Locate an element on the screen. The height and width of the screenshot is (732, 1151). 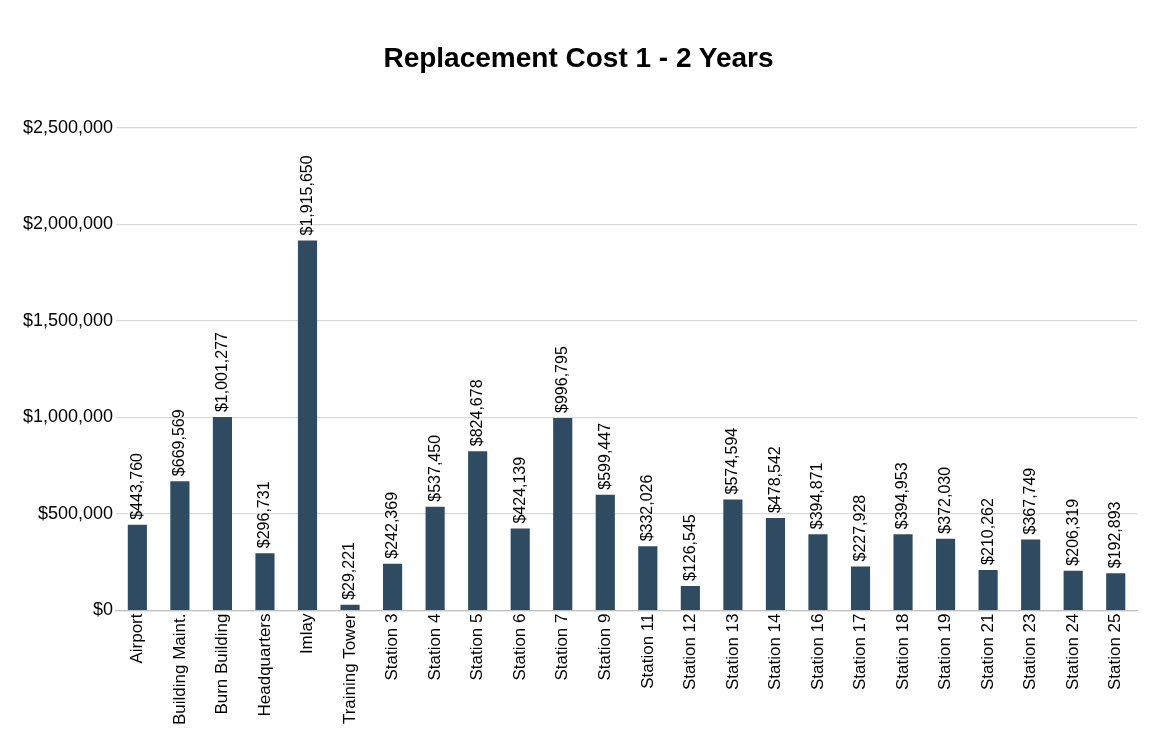
x-tick-label: Station 17 is located at coordinates (860, 652).